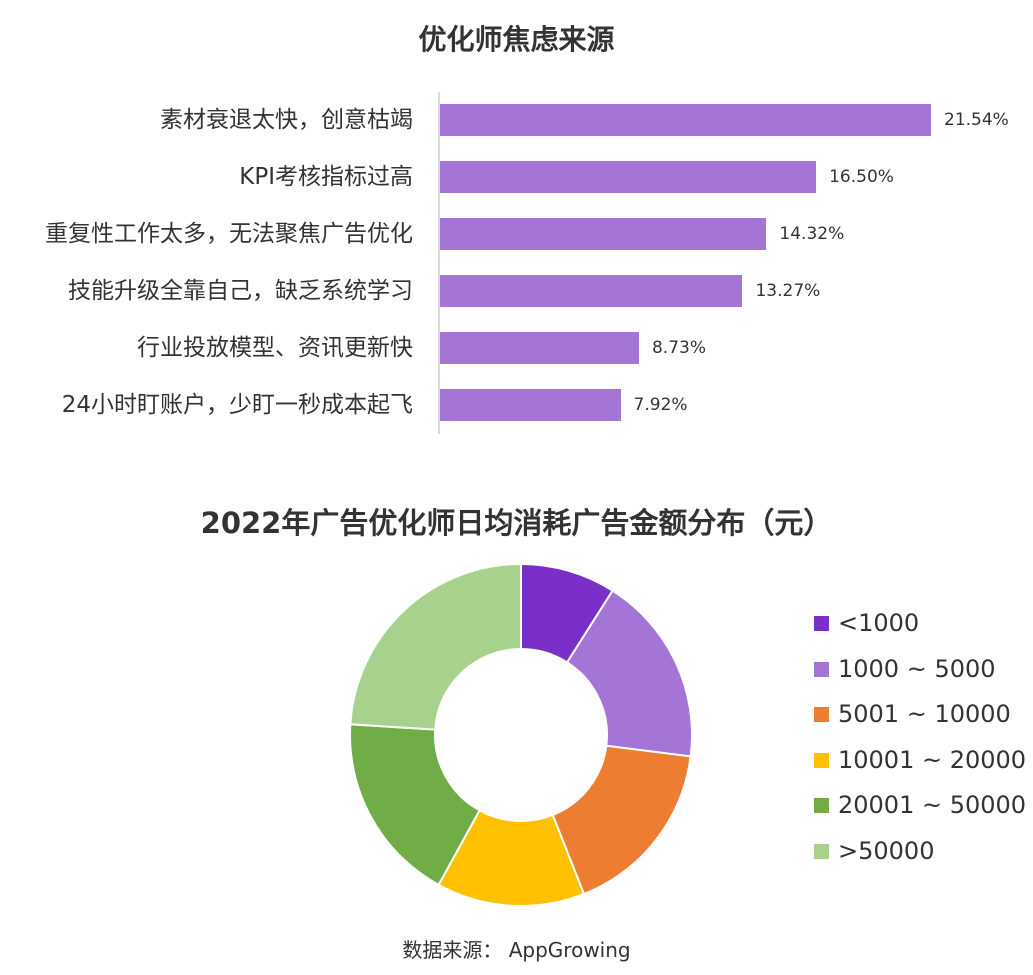  I want to click on legend-label: >50000, so click(886, 850).